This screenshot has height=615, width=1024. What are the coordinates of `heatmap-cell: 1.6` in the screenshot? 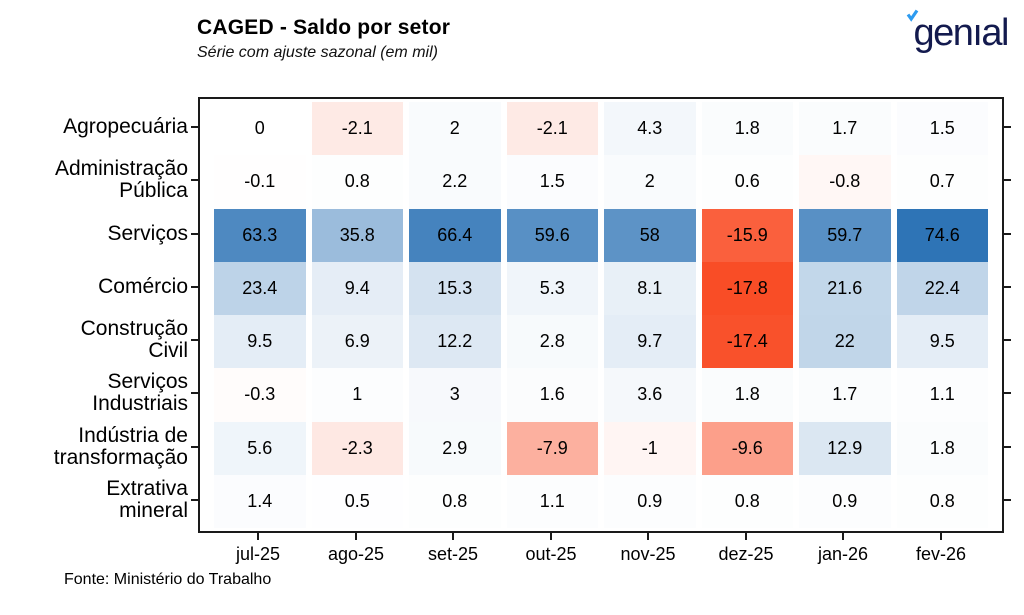 It's located at (552, 395).